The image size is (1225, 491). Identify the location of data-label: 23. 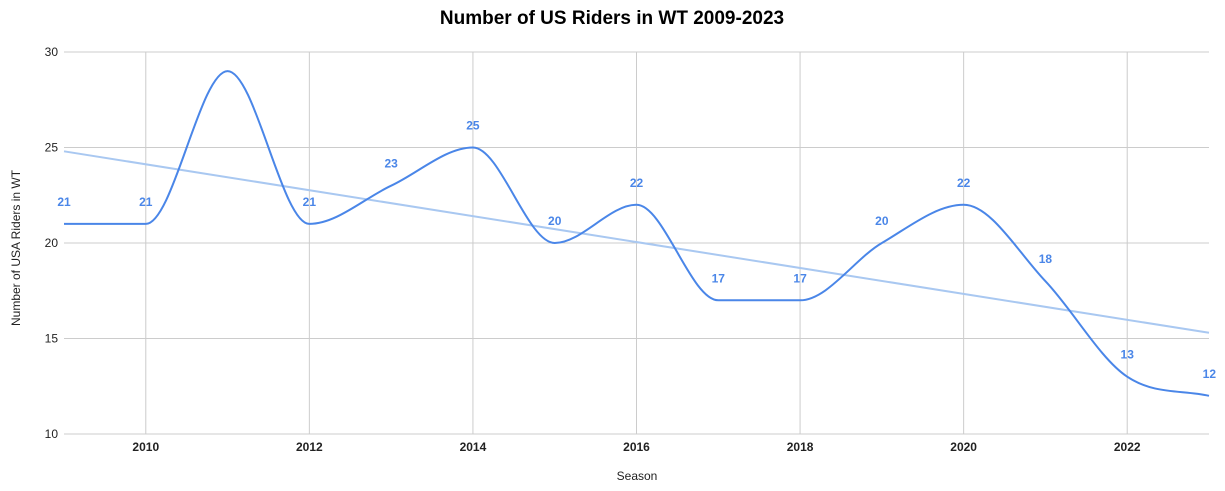
(391, 164).